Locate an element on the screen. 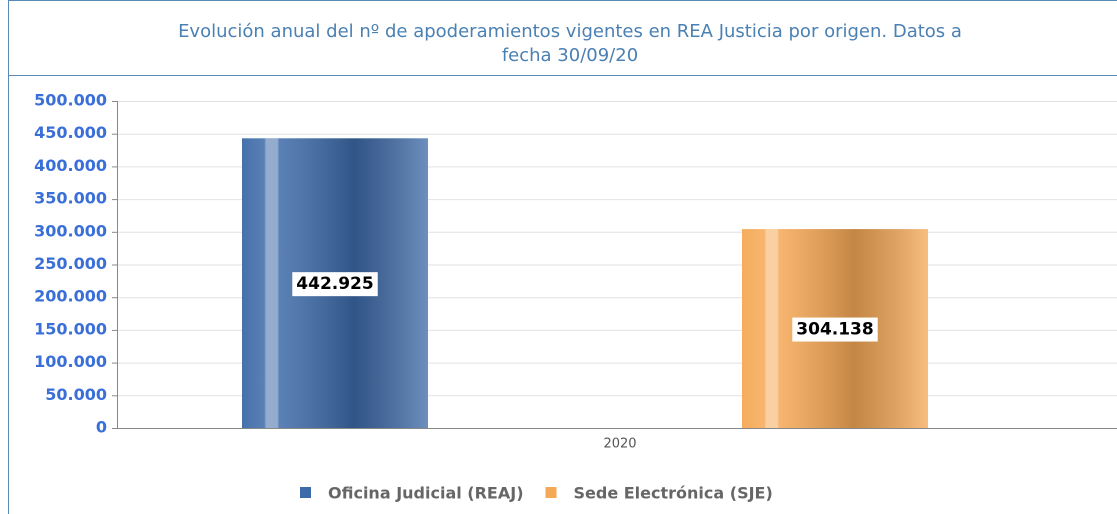  legend-label: Oficina Judicial (REAJ) is located at coordinates (426, 493).